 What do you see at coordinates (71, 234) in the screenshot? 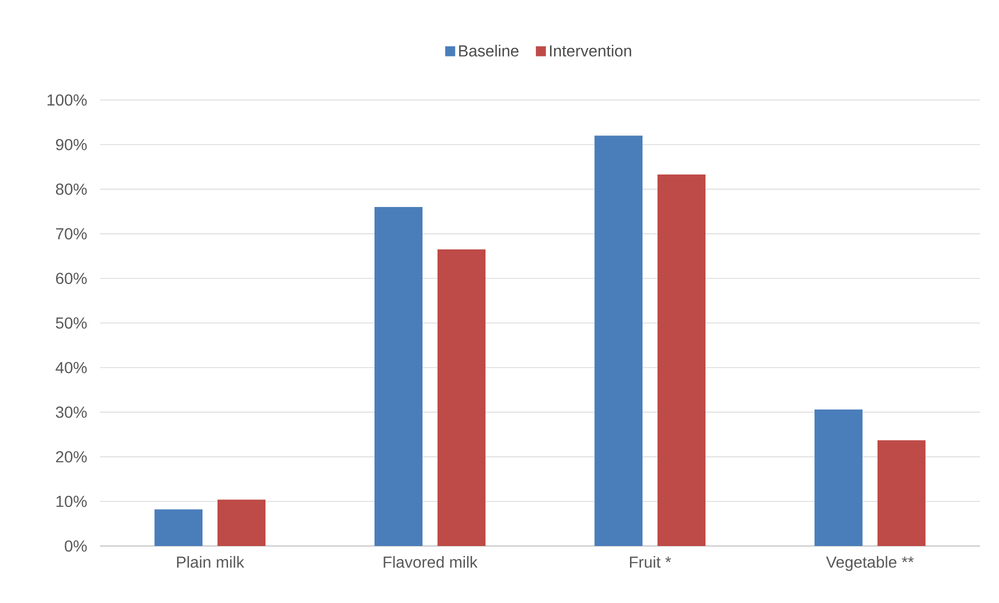
I see `y-tick-label: 70%` at bounding box center [71, 234].